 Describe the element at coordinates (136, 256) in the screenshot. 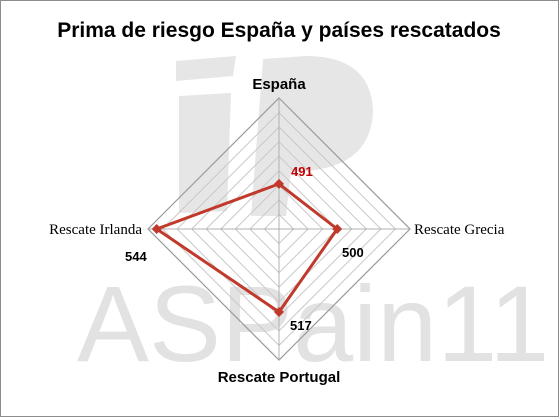

I see `data-label-irlanda: 544` at that location.